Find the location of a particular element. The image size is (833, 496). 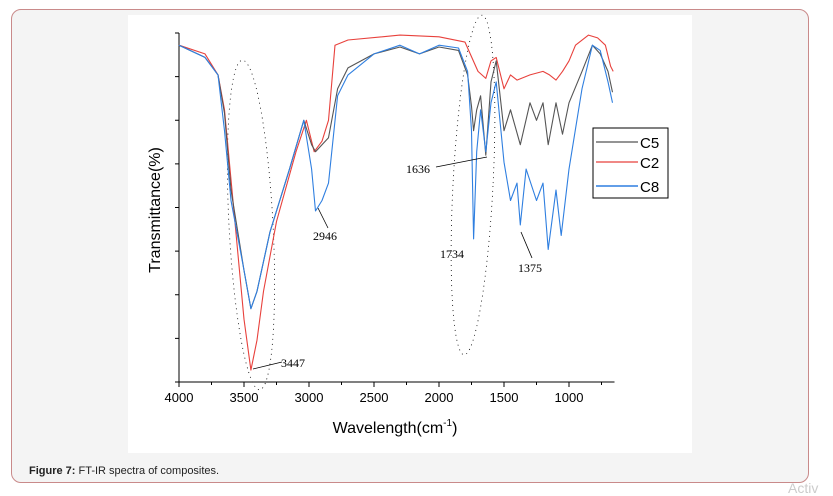

legend: C5 C2 C8 is located at coordinates (630, 163).